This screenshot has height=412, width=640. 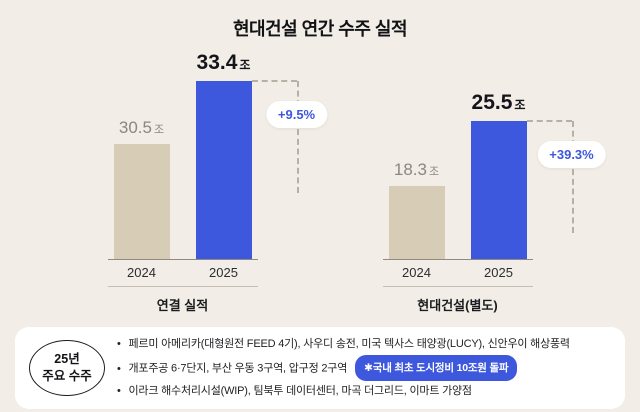 What do you see at coordinates (320, 29) in the screenshot?
I see `page-title: 현대건설 연간 수주 실적` at bounding box center [320, 29].